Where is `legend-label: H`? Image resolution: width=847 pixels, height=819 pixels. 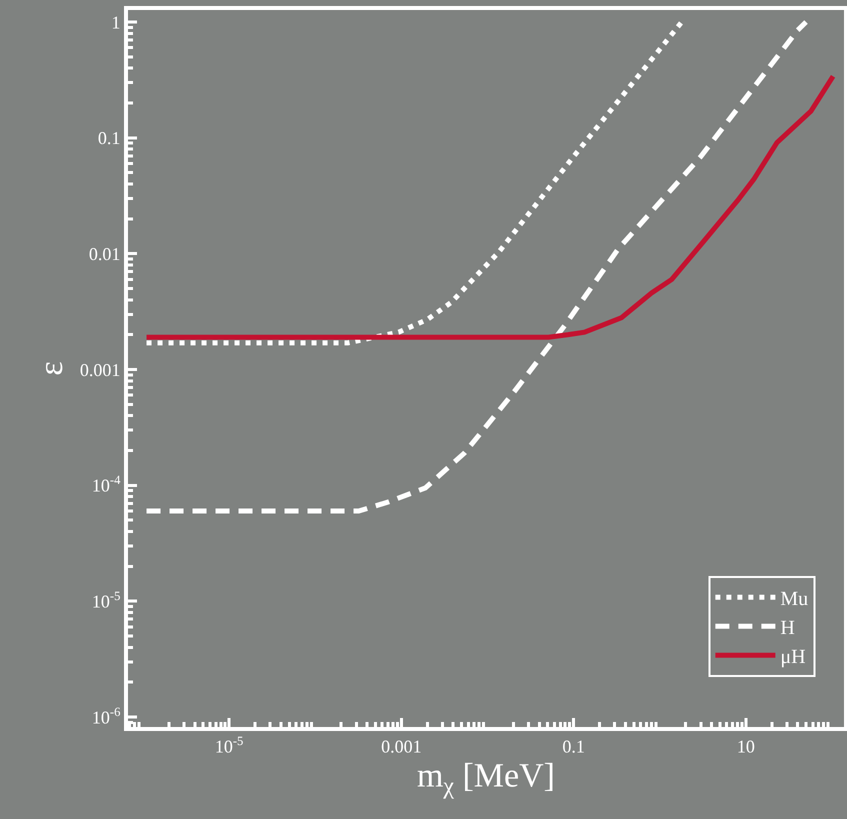 legend-label: H is located at coordinates (787, 628).